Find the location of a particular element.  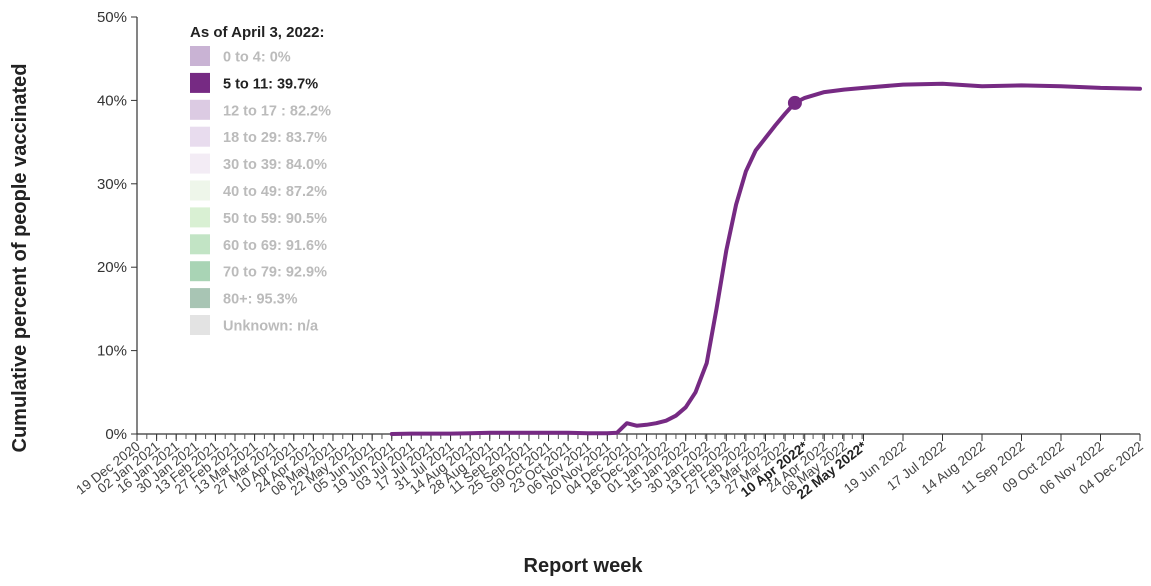

legend-item: 0 to 4: 0% is located at coordinates (240, 56).